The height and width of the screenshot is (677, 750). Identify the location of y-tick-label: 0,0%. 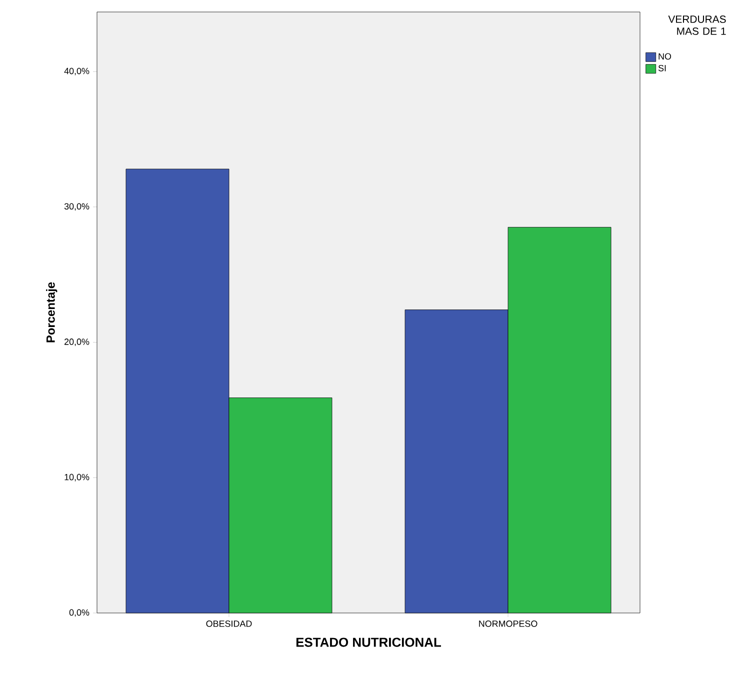
(79, 613).